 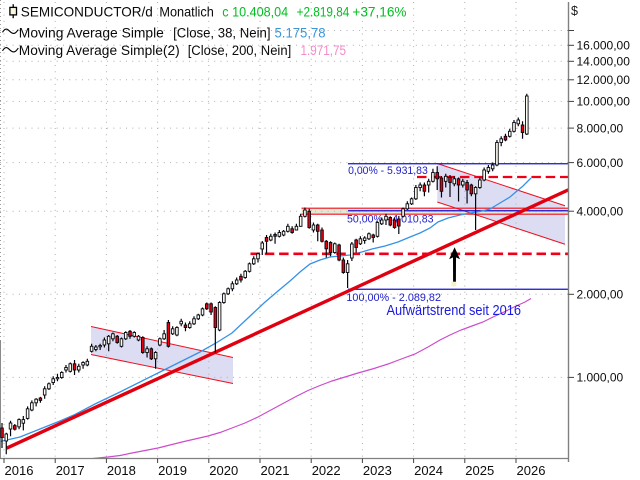 I want to click on svg-text: [Close, 200, Nein], so click(x=240, y=50).